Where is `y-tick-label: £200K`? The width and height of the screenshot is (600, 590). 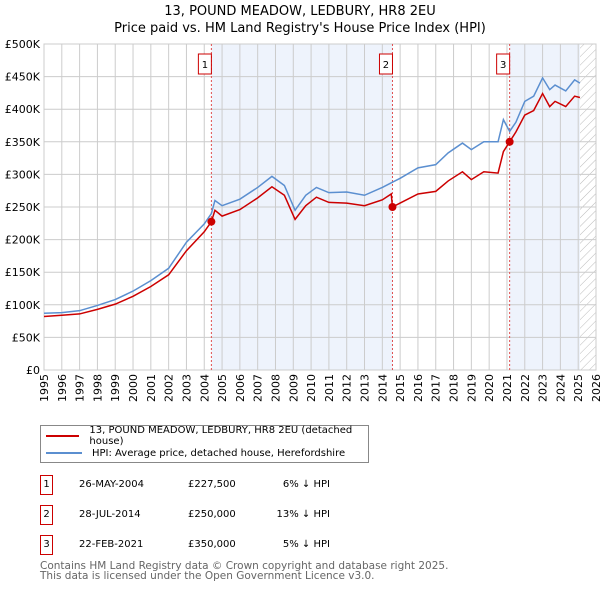 y-tick-label: £200K is located at coordinates (23, 240).